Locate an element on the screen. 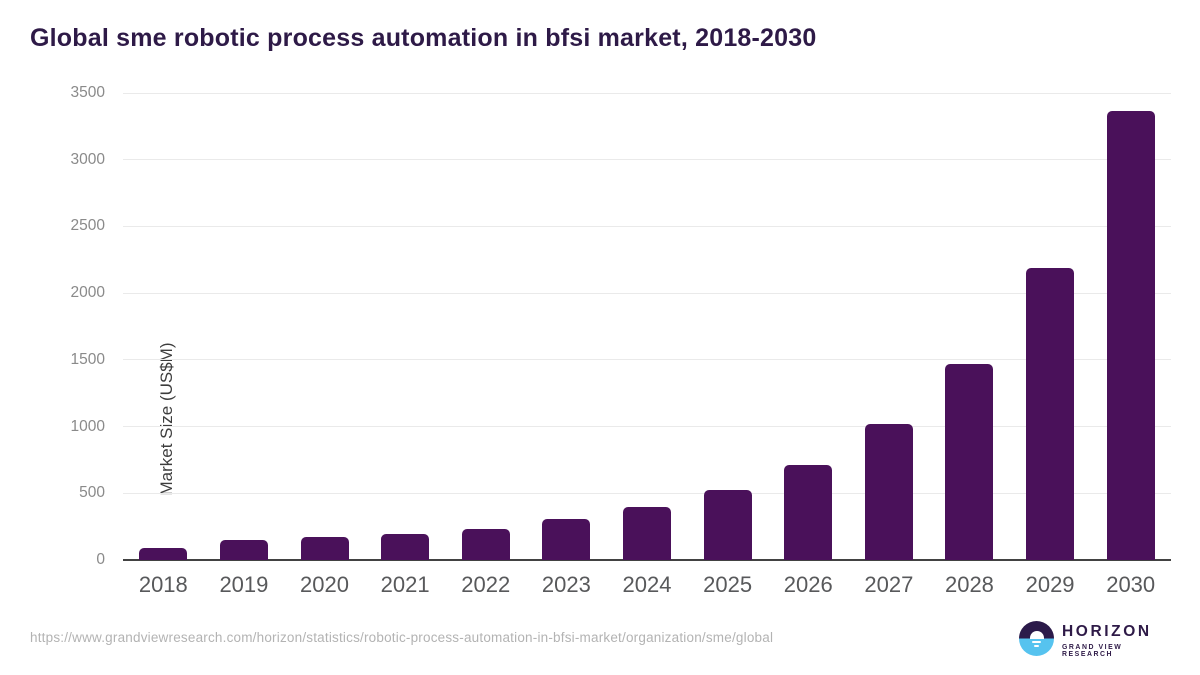 The image size is (1200, 675). bar-2020 is located at coordinates (324, 548).